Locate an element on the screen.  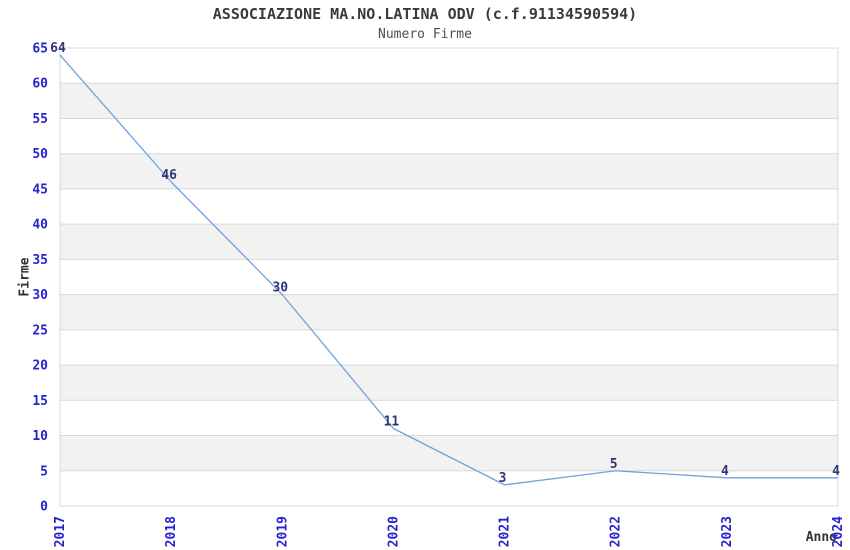
y-tick-label: 10 is located at coordinates (40, 436).